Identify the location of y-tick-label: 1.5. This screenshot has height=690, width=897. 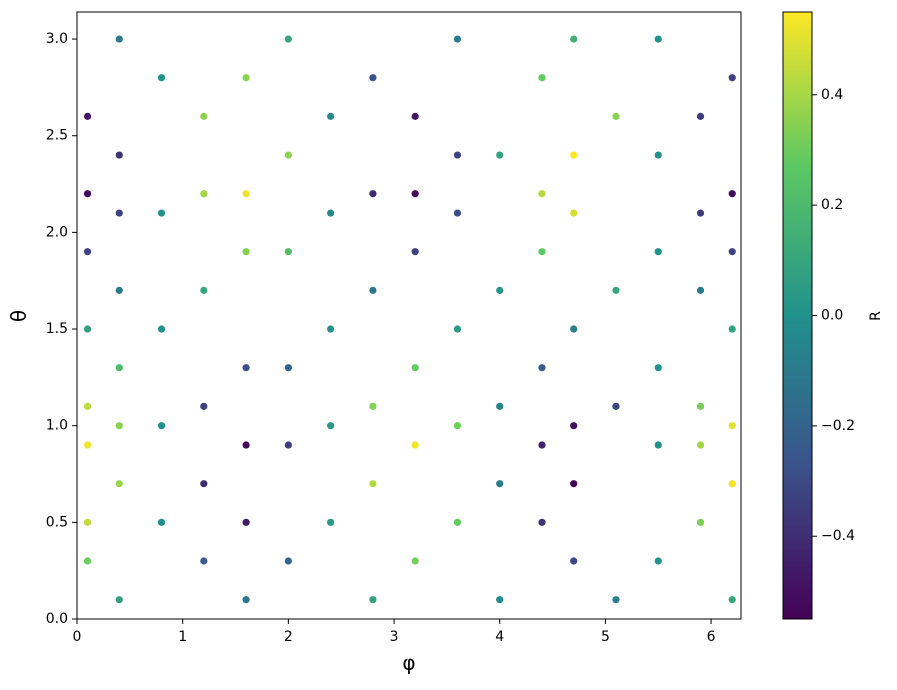
(57, 329).